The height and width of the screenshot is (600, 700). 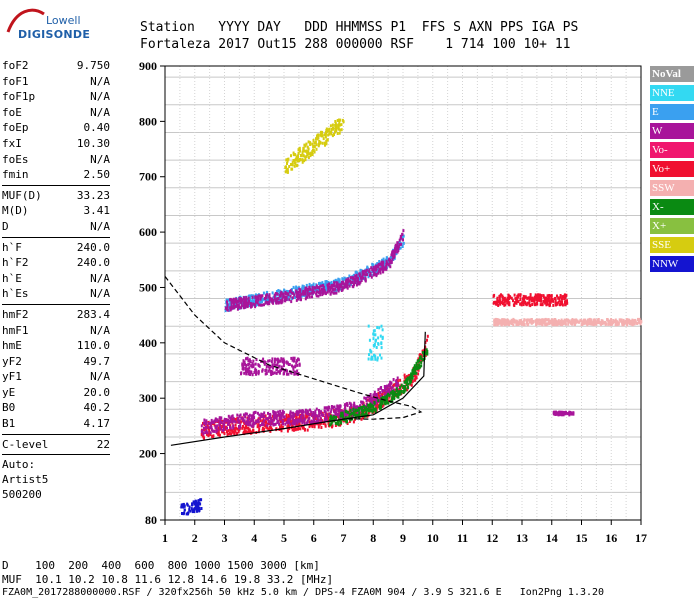 What do you see at coordinates (93, 195) in the screenshot?
I see `param-value: 33.23` at bounding box center [93, 195].